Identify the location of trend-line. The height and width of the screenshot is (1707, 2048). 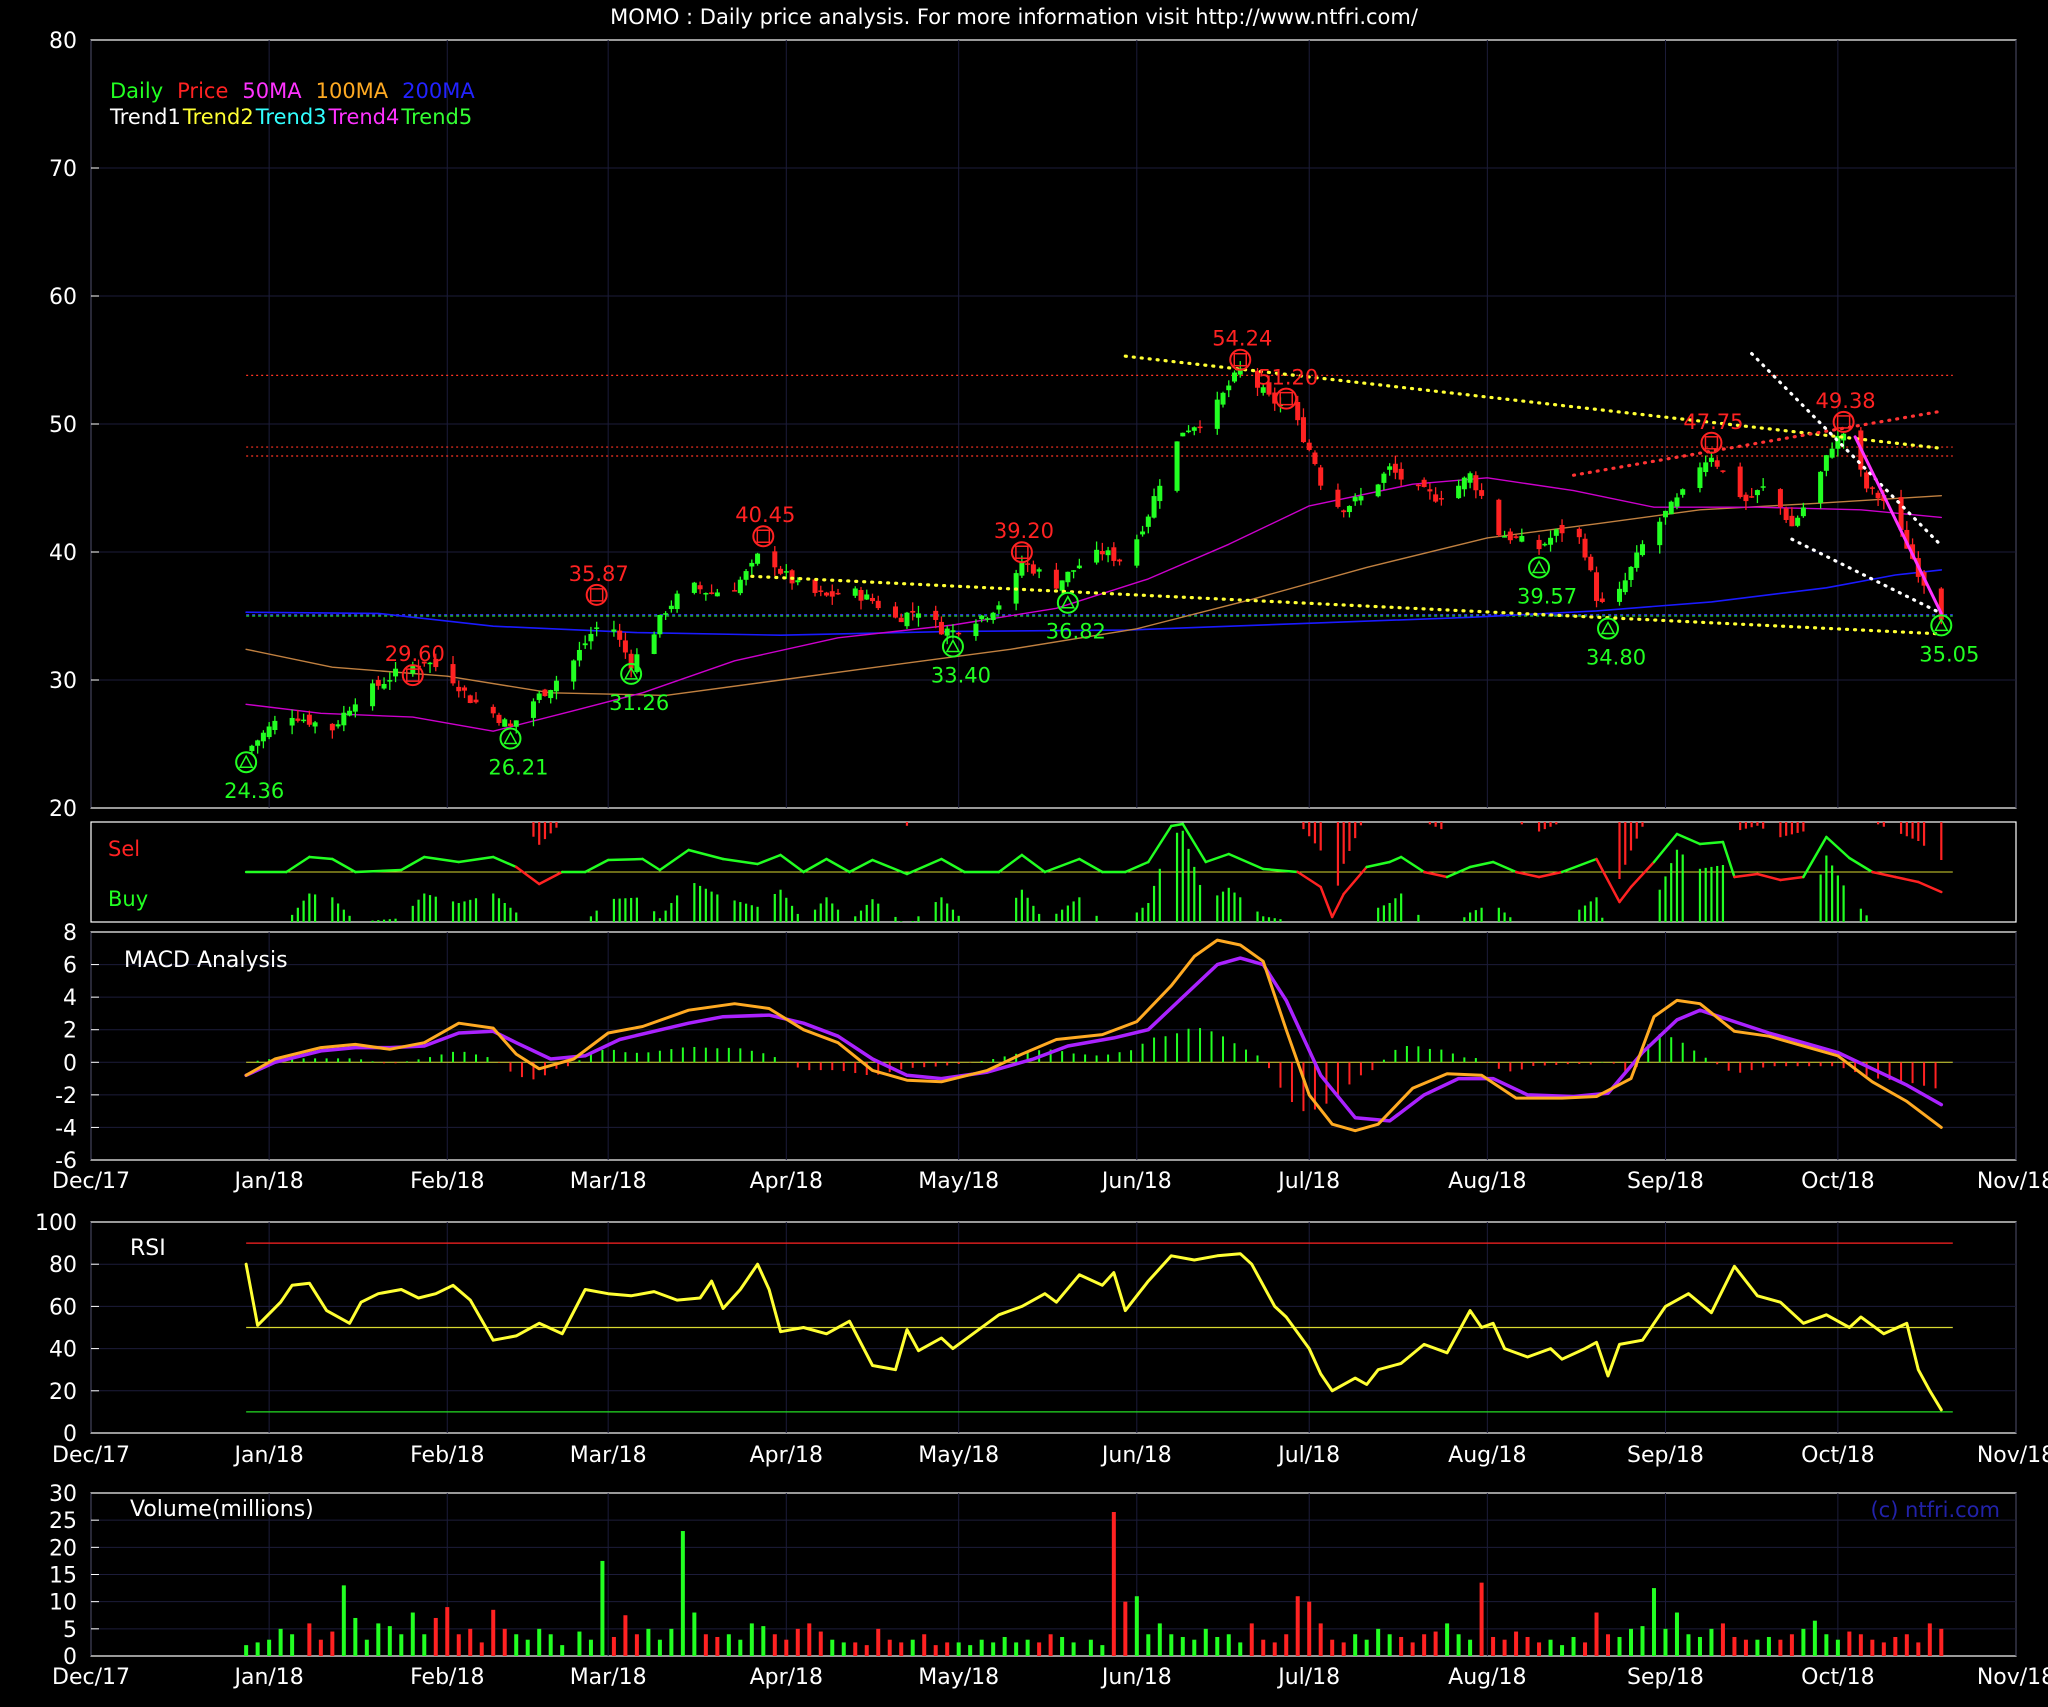
(1757, 443).